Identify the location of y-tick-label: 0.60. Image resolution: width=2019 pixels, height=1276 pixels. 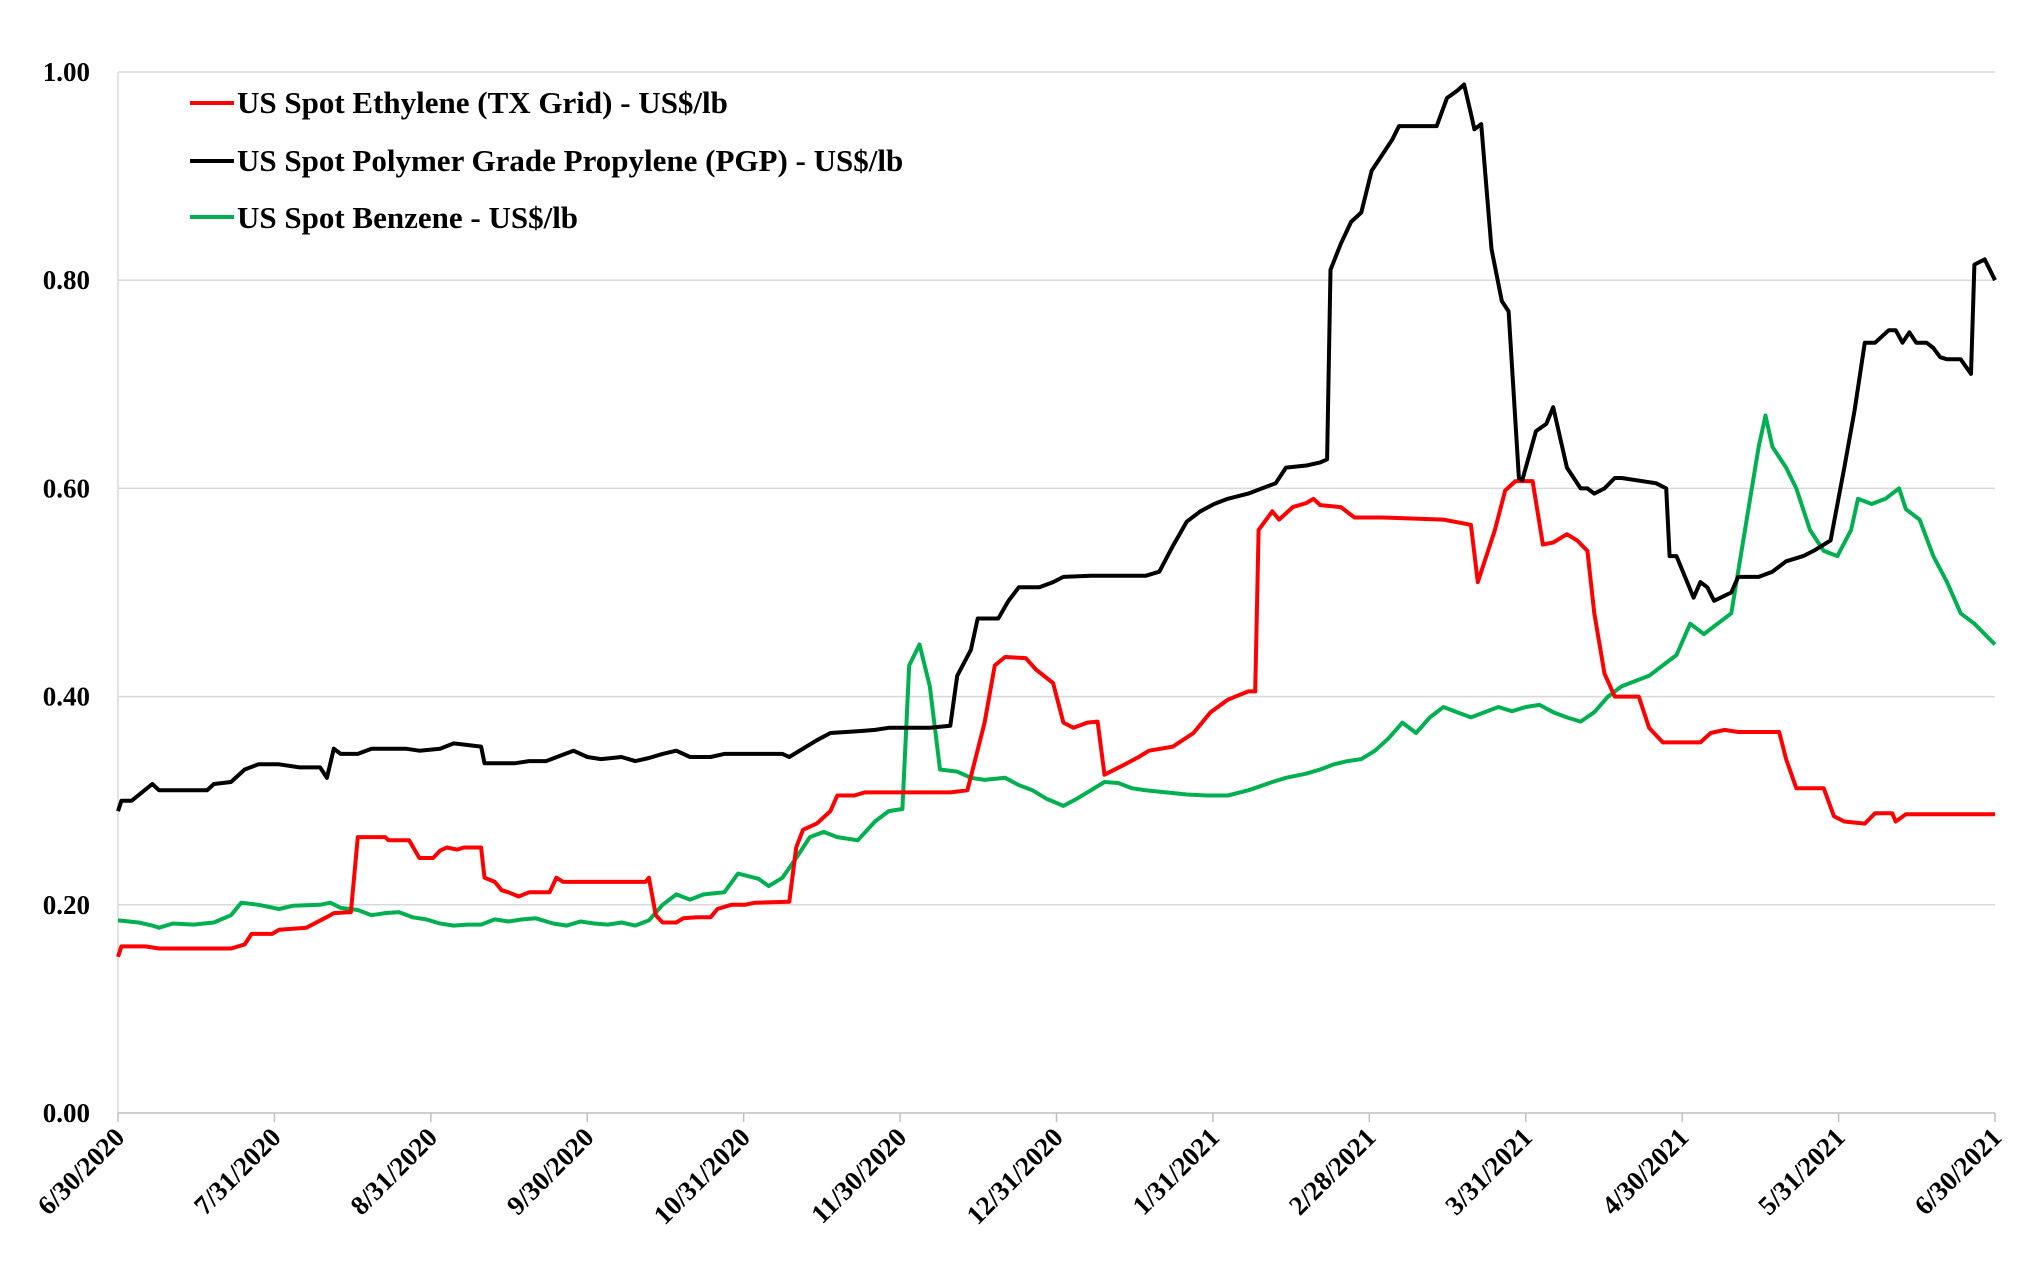
(66, 488).